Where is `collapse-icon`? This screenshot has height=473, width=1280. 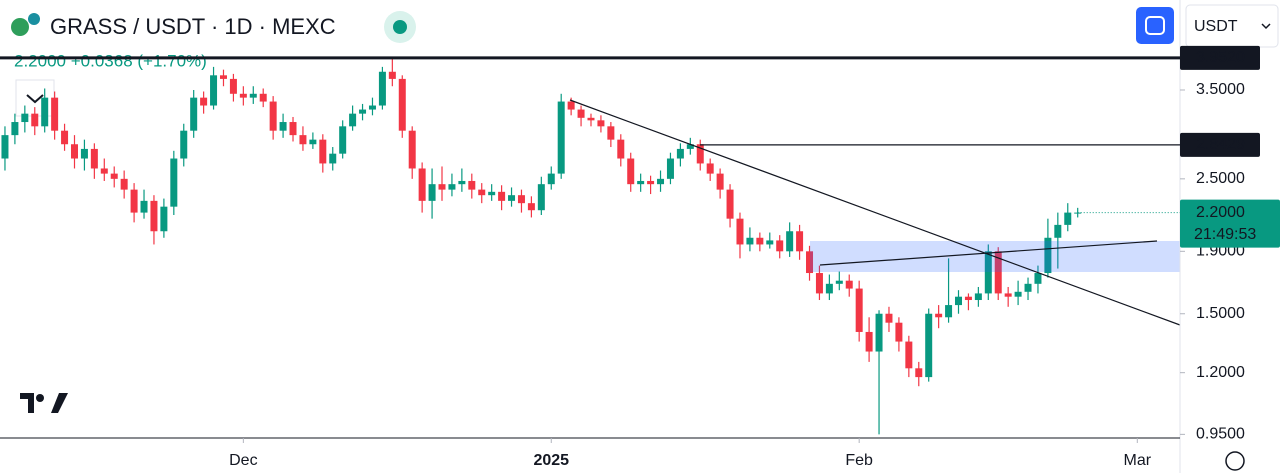 collapse-icon is located at coordinates (35, 99).